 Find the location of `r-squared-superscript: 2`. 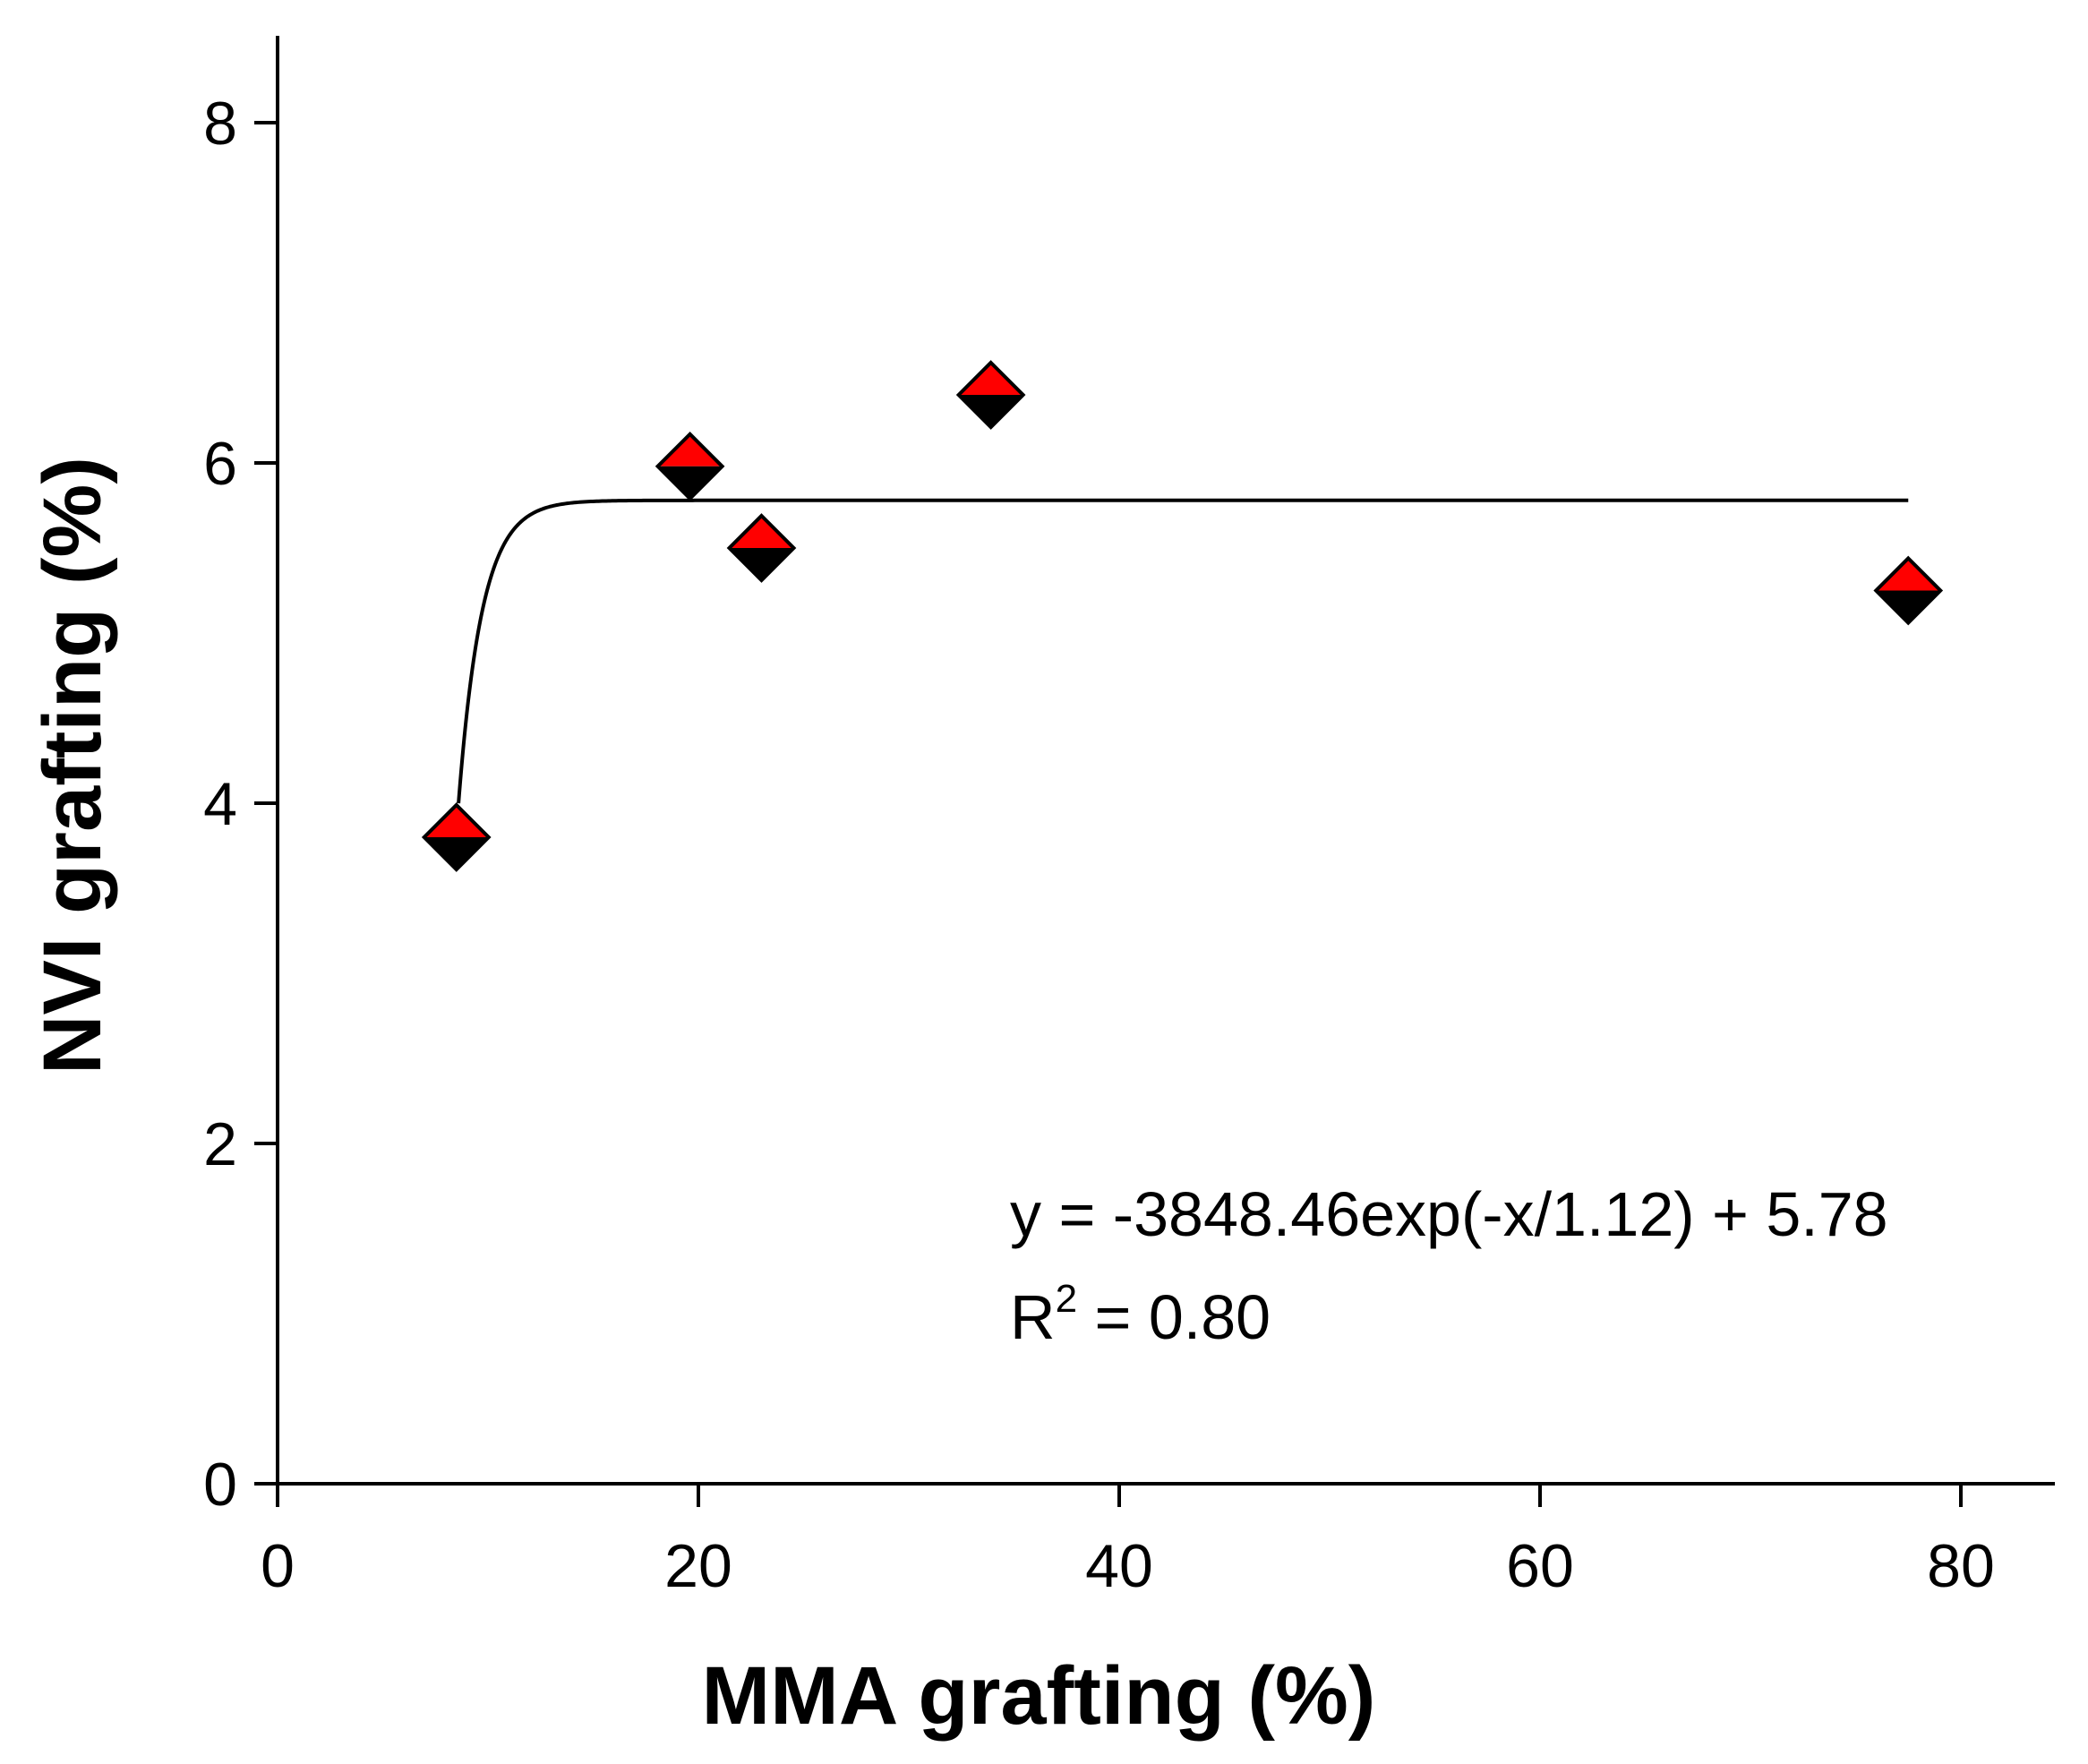

r-squared-superscript: 2 is located at coordinates (1066, 1299).